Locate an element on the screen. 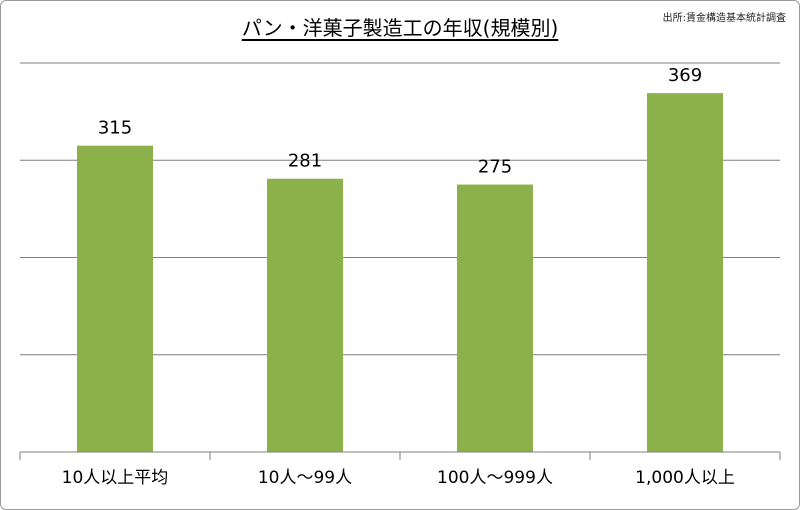 This screenshot has height=510, width=800. data-label: 369 is located at coordinates (685, 75).